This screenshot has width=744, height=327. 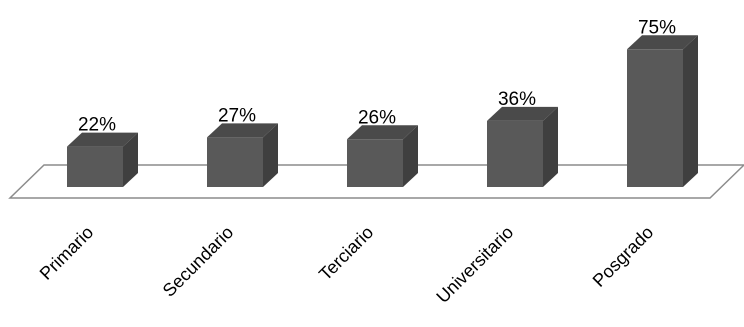 What do you see at coordinates (662, 42) in the screenshot?
I see `bar-top-posgrado` at bounding box center [662, 42].